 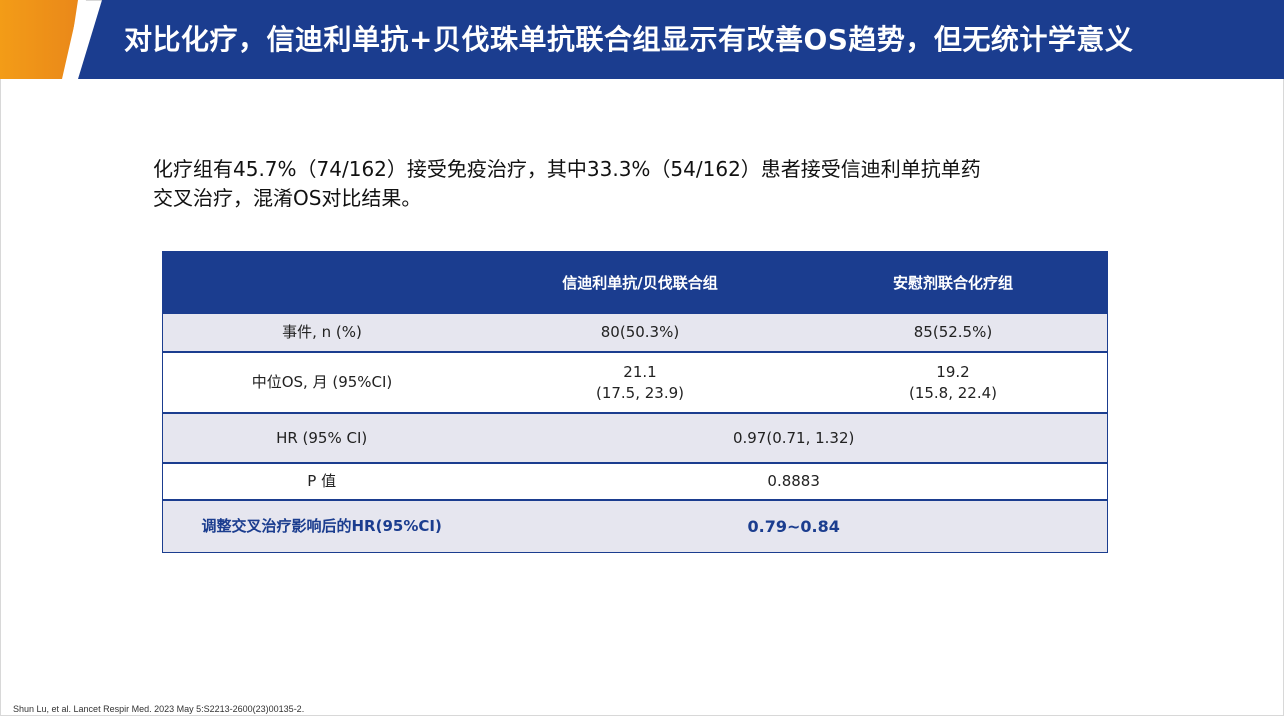 What do you see at coordinates (793, 526) in the screenshot?
I see `adjusted-hr-value: 0.79~0.84` at bounding box center [793, 526].